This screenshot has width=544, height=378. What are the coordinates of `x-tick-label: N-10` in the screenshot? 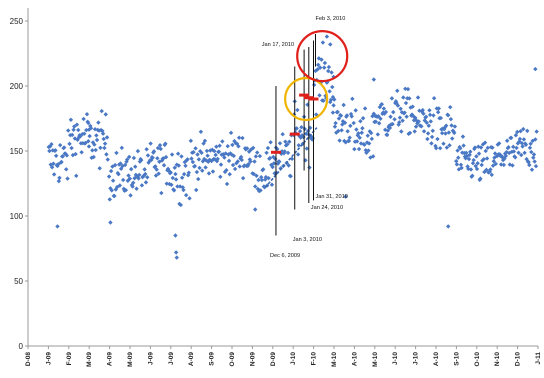 It's located at (497, 359).